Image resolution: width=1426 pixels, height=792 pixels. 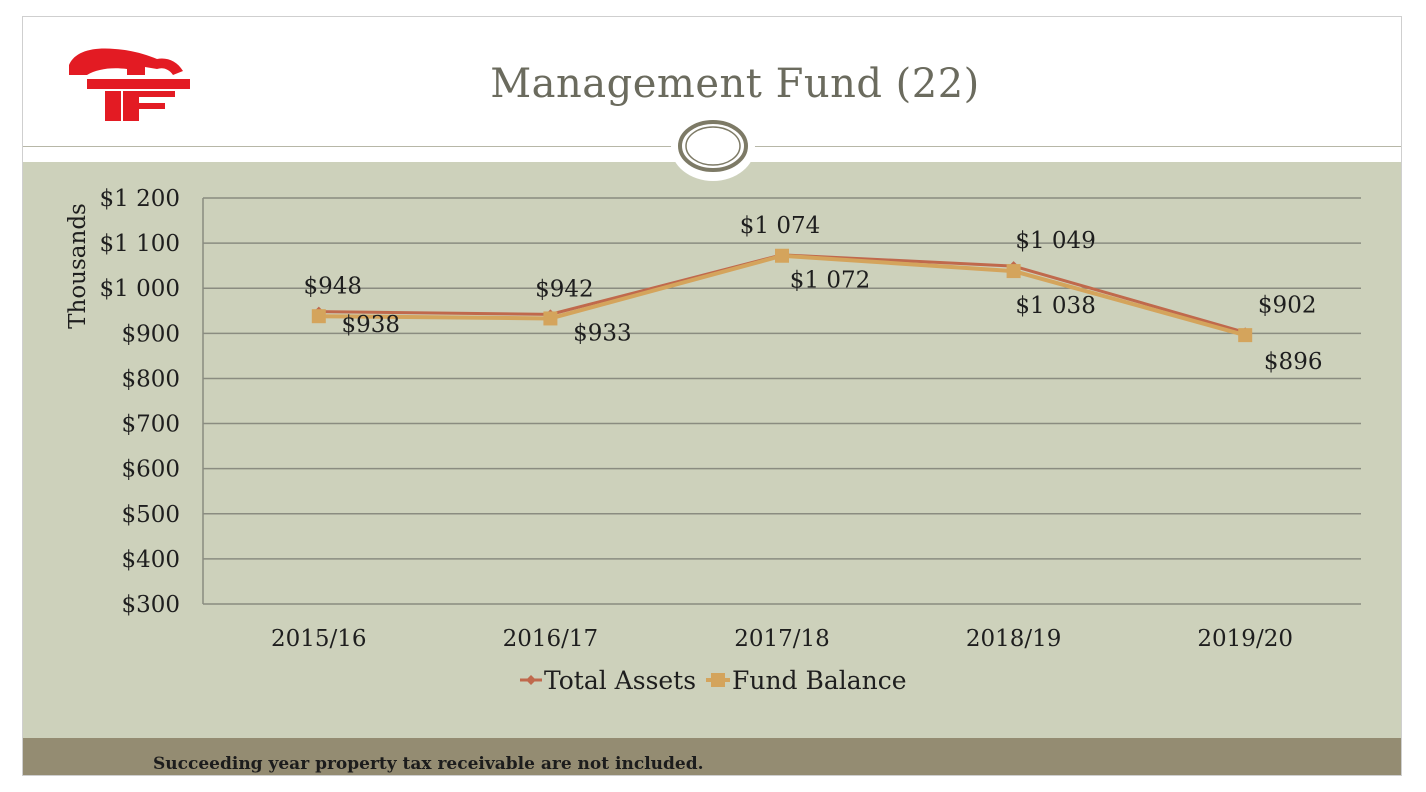 I want to click on data-label-total-assets: $902, so click(x=1287, y=305).